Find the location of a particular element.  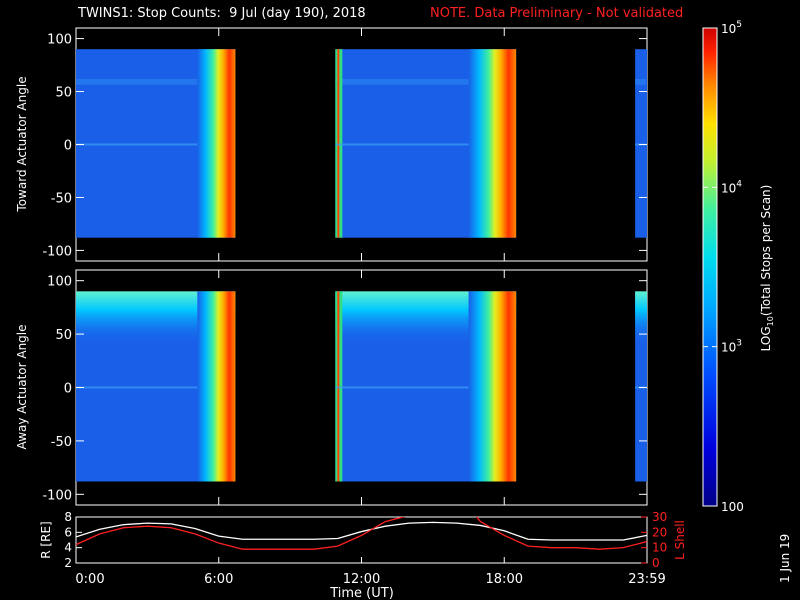

generation-date: 1 Jun 19 is located at coordinates (785, 558).